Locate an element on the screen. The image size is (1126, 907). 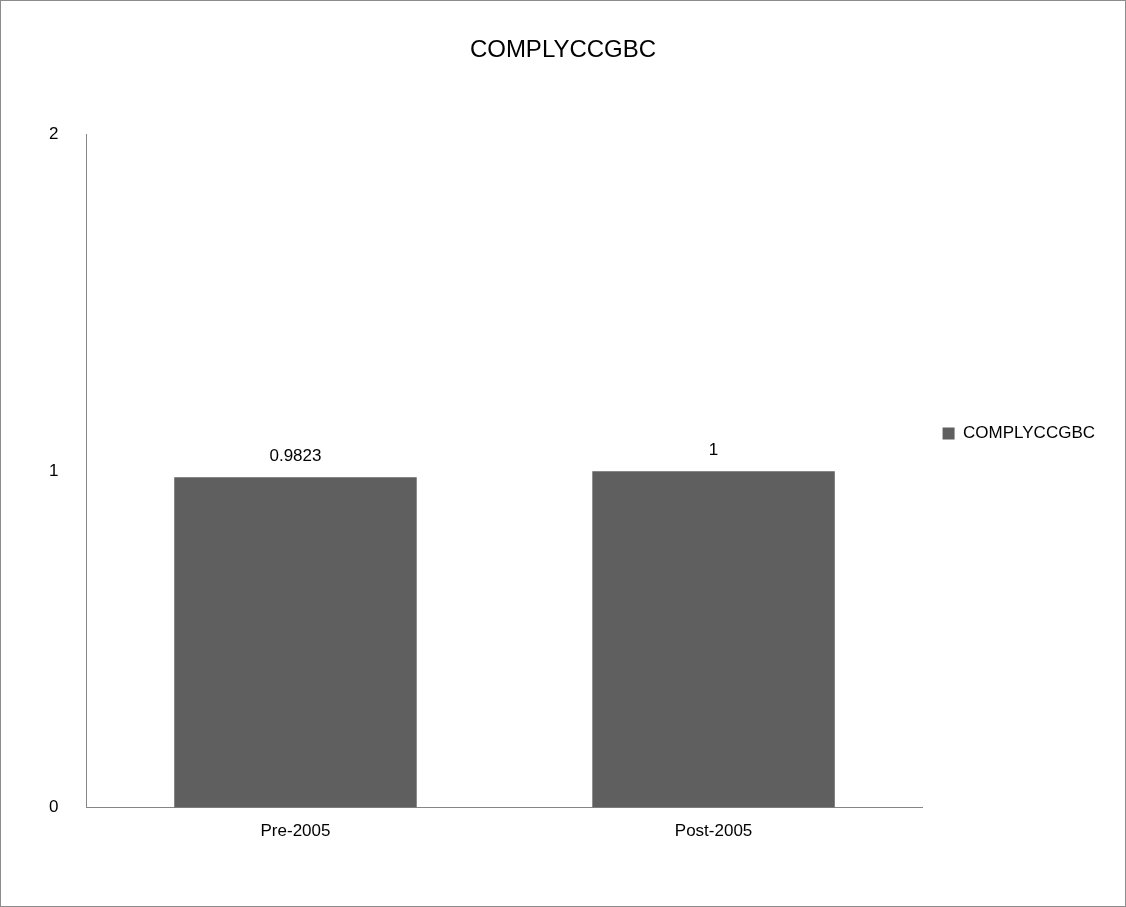
legend-label: COMPLYCCGBC is located at coordinates (1029, 433).